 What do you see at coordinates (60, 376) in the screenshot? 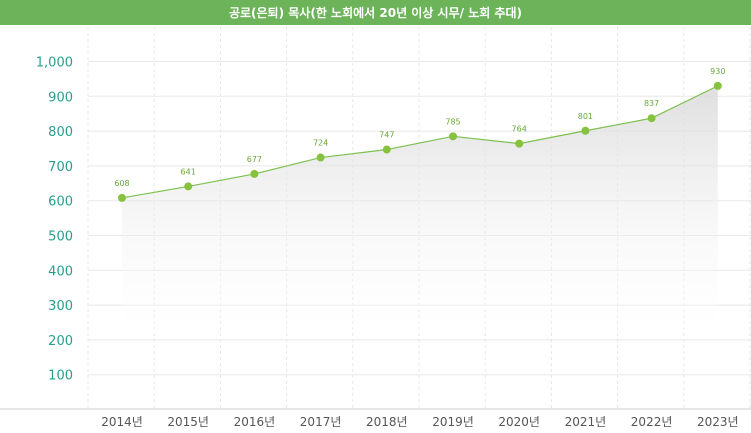
I see `y-tick-label: 100` at bounding box center [60, 376].